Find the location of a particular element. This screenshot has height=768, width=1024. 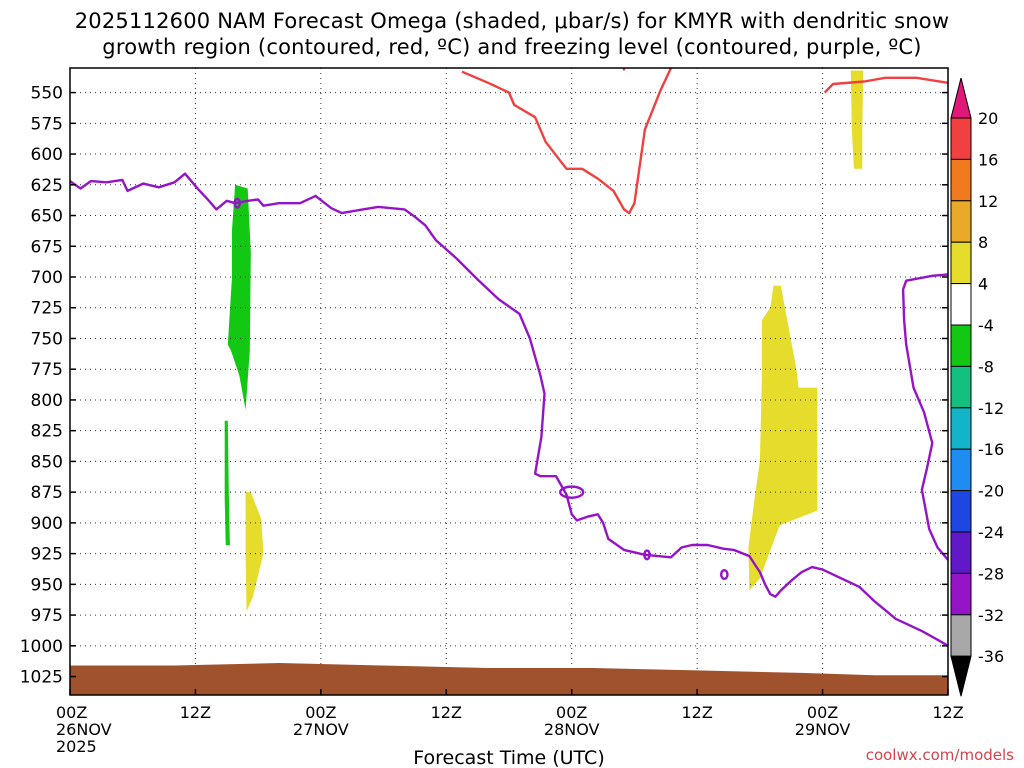

y-tick-label-650: 650 is located at coordinates (47, 217).